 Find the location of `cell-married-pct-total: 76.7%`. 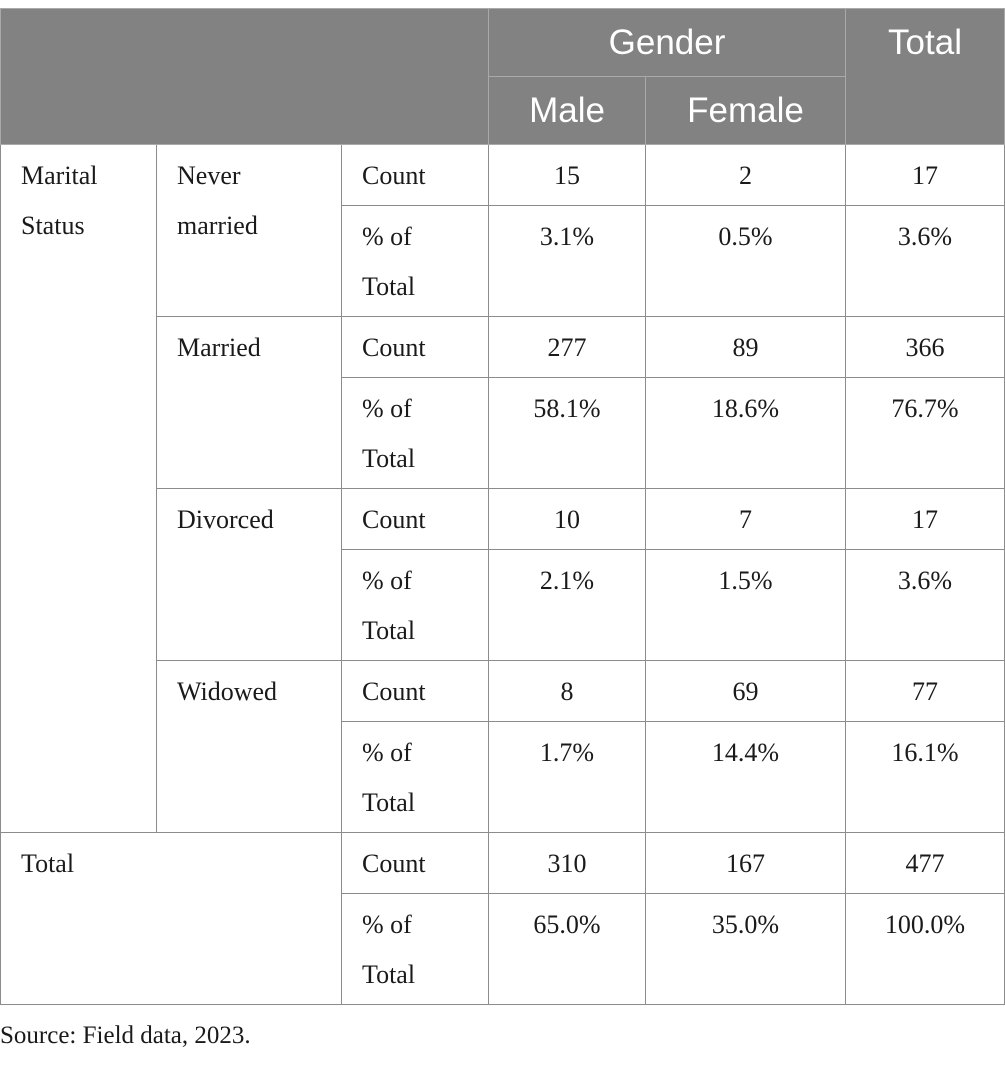

cell-married-pct-total: 76.7% is located at coordinates (925, 433).